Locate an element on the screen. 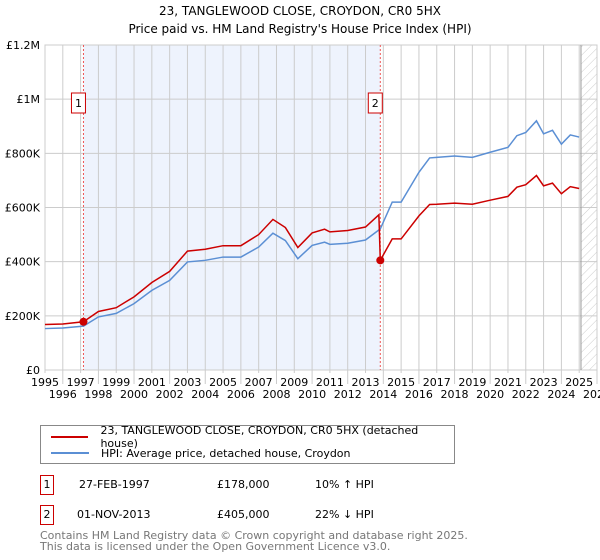 The height and width of the screenshot is (560, 600). x-tick-label: 1996 is located at coordinates (63, 394).